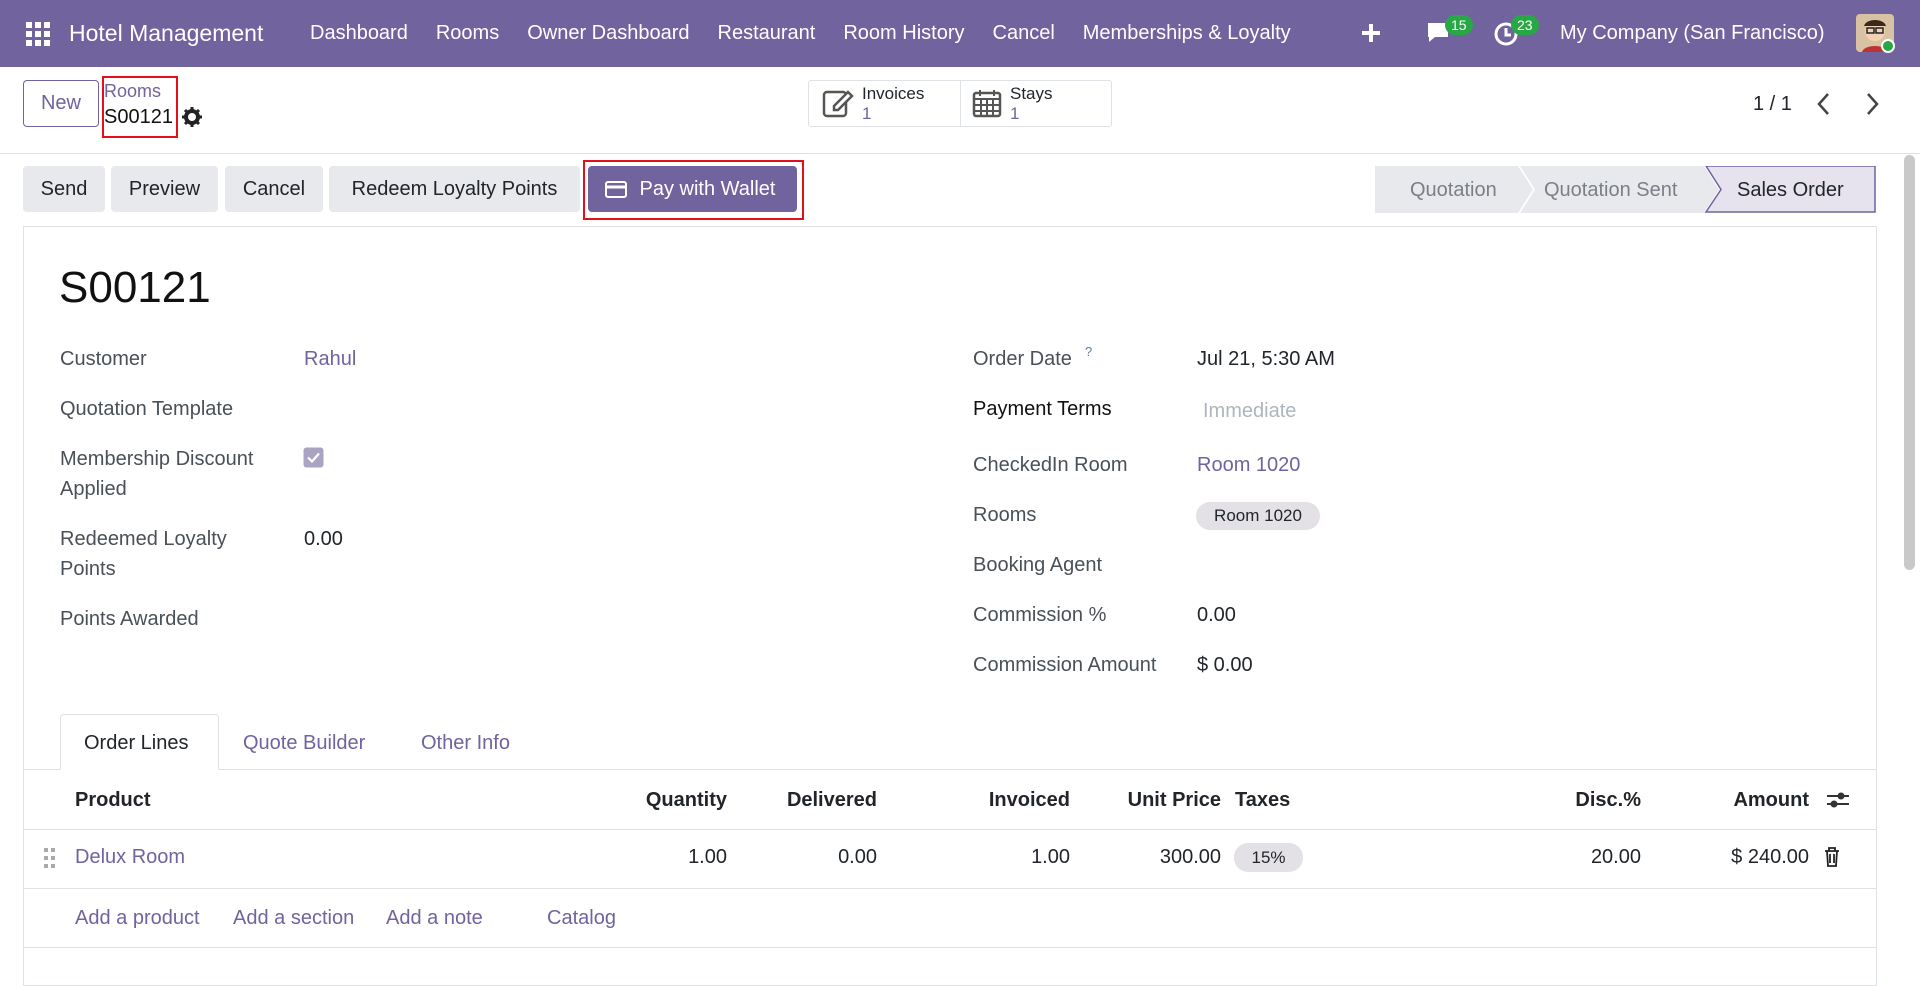 This screenshot has height=986, width=1920. Describe the element at coordinates (1771, 800) in the screenshot. I see `column-header: Amount` at that location.